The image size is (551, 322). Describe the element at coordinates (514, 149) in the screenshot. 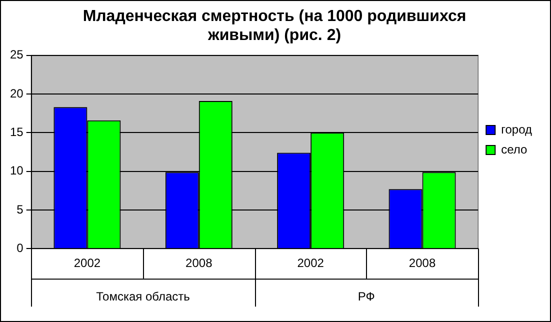

I see `legend-label: село` at that location.